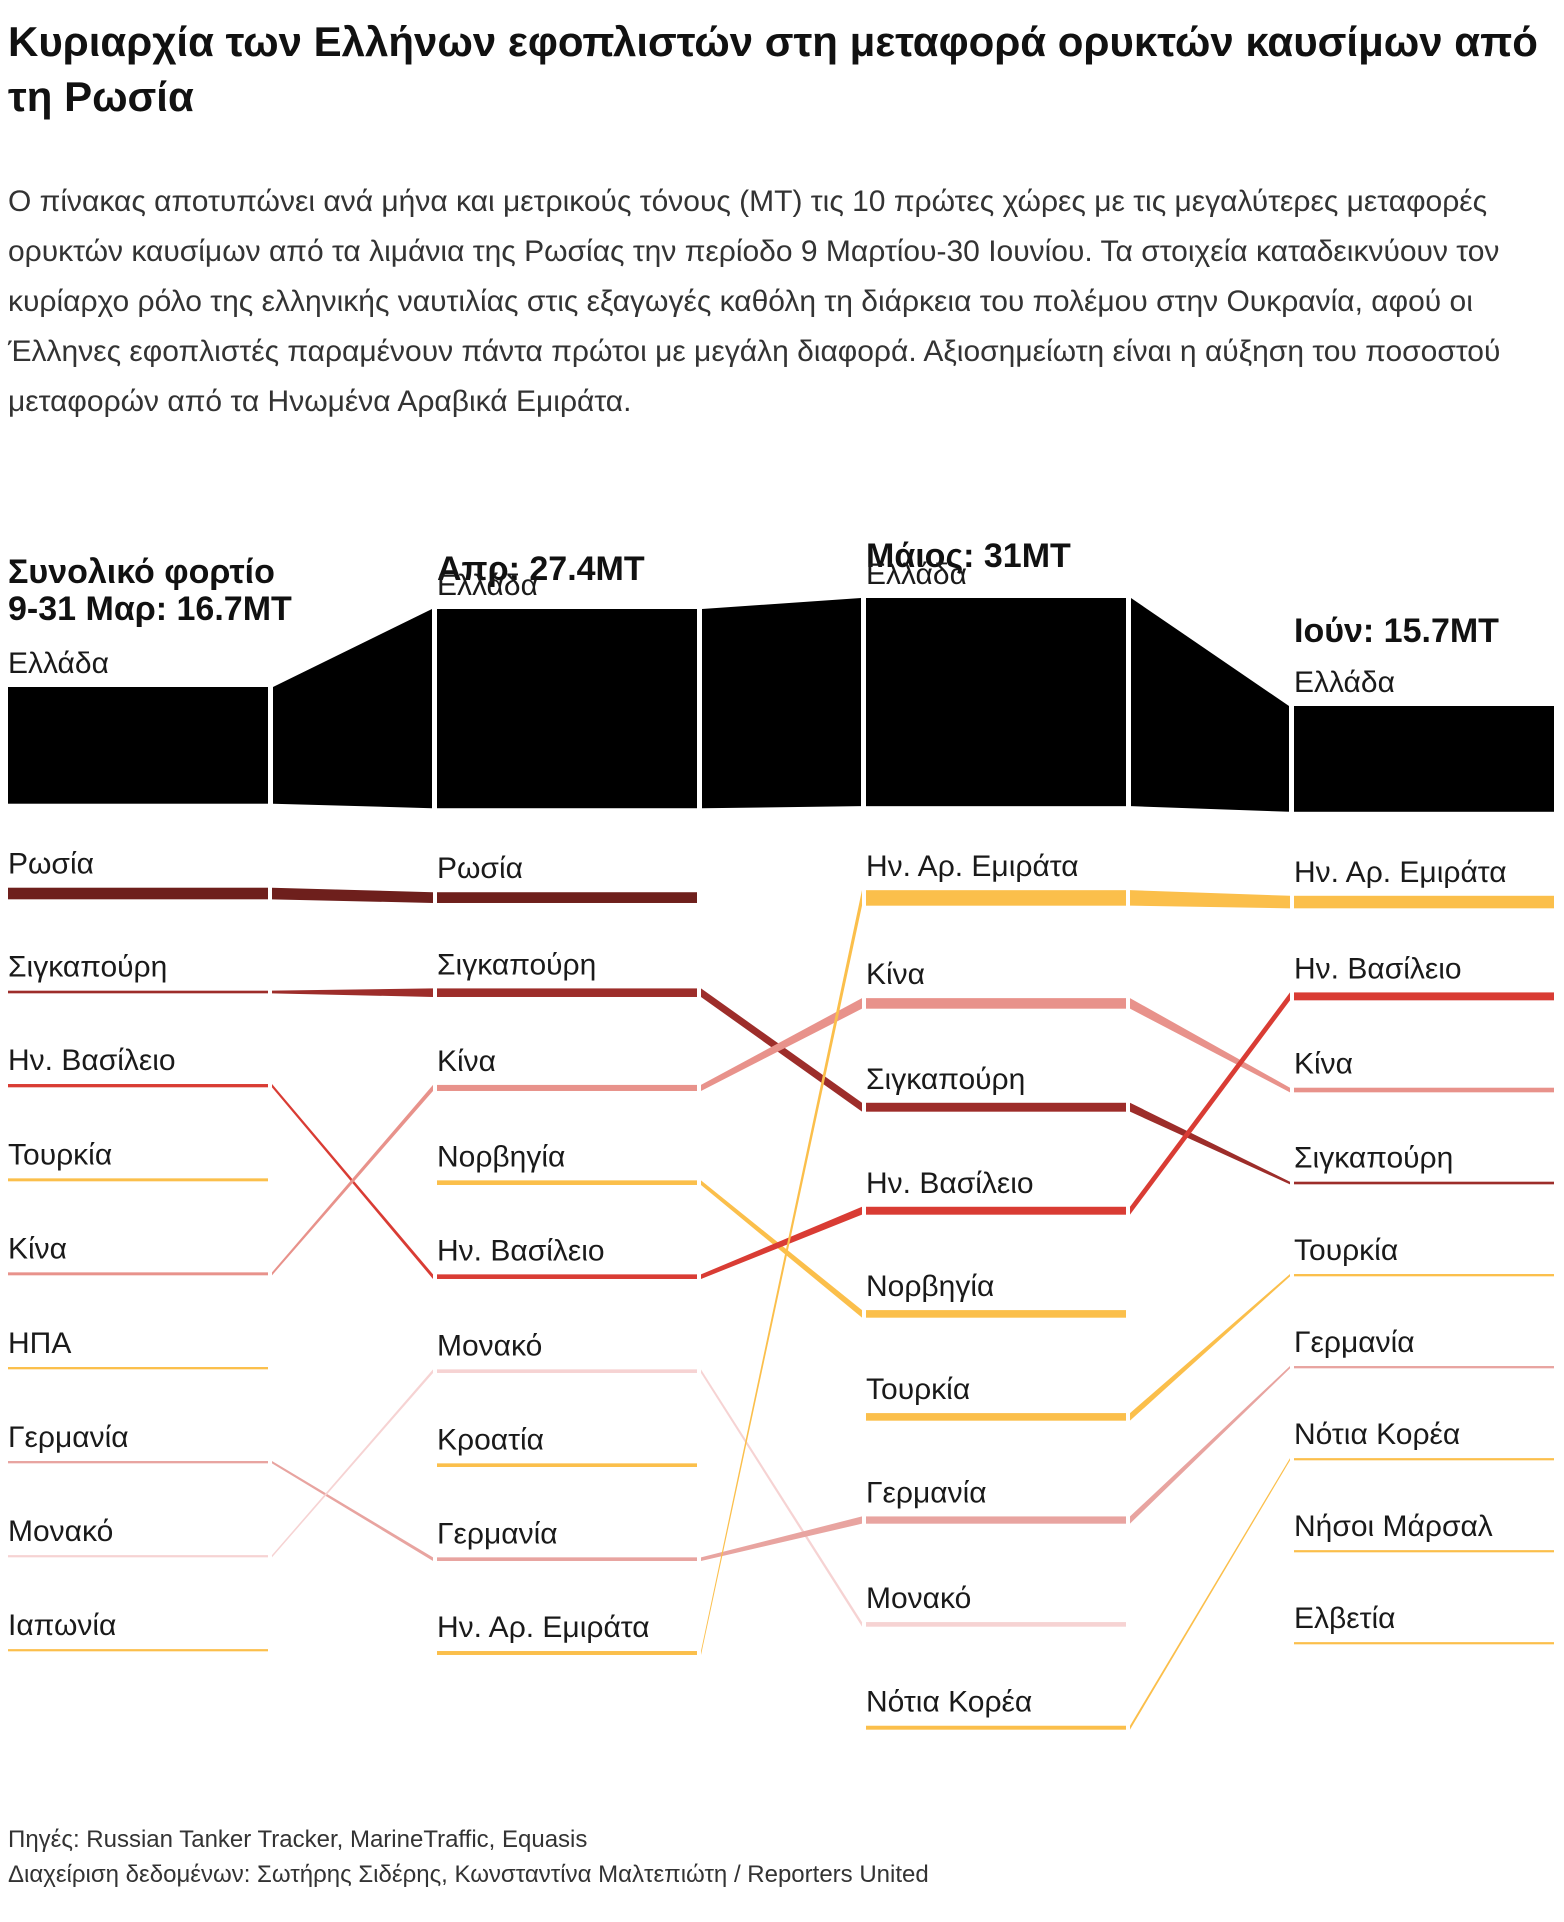 This screenshot has width=1564, height=1922. I want to click on label-σιγκαπούρη-3: Σιγκαπούρη, so click(1373, 1158).